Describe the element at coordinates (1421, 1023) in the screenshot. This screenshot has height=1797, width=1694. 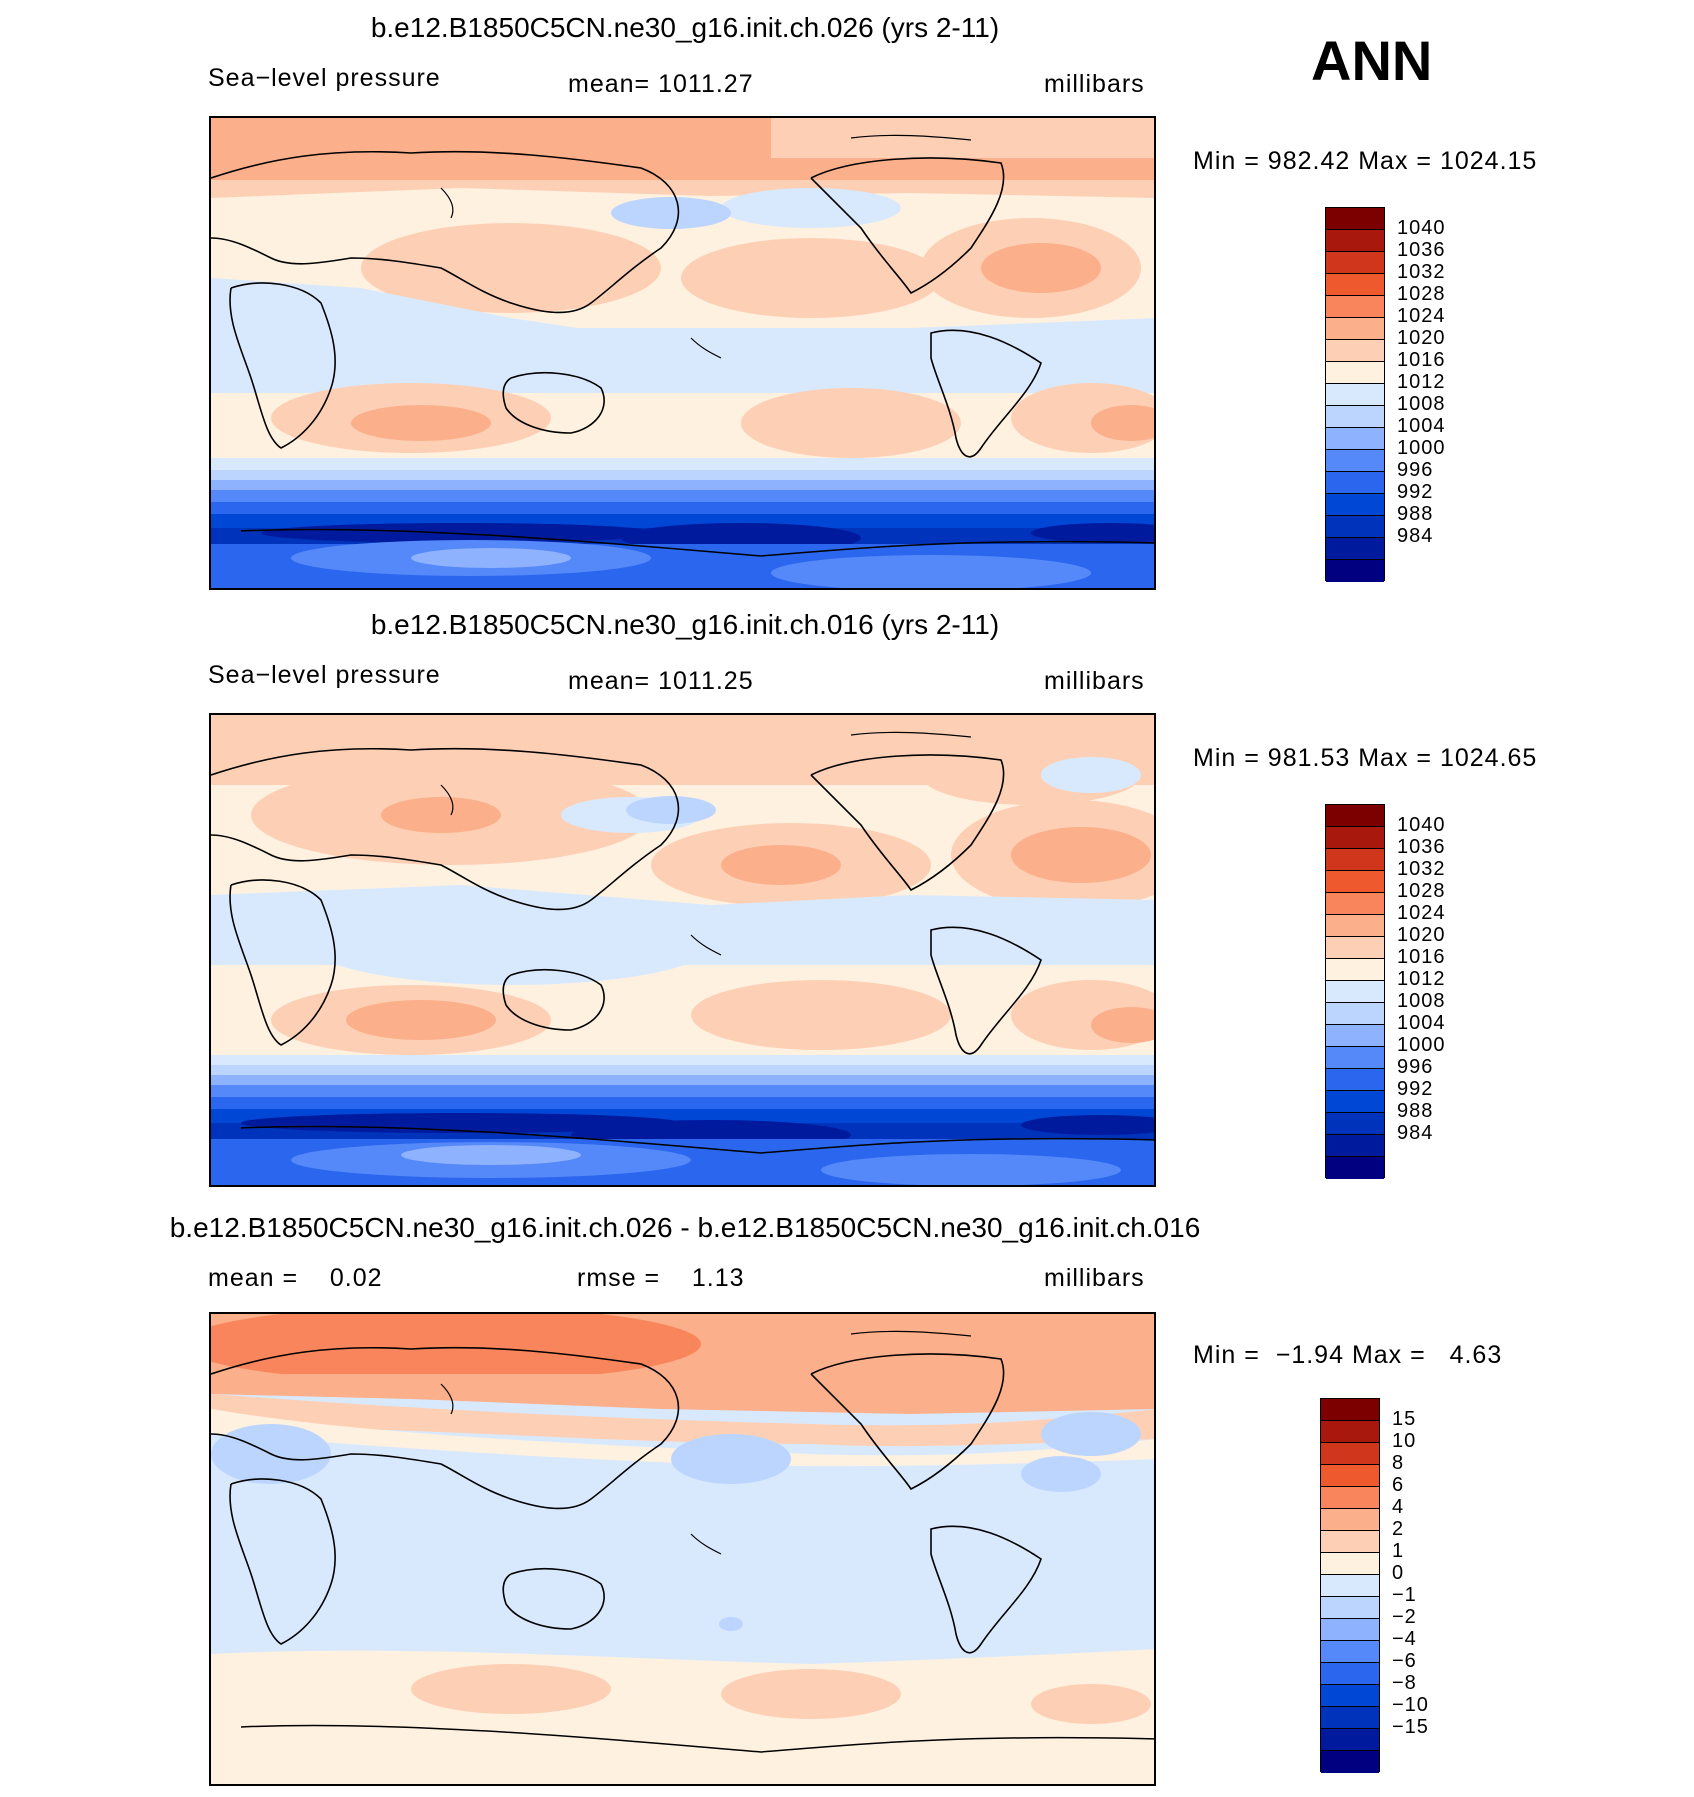
I see `colorbar-label: 1004` at that location.